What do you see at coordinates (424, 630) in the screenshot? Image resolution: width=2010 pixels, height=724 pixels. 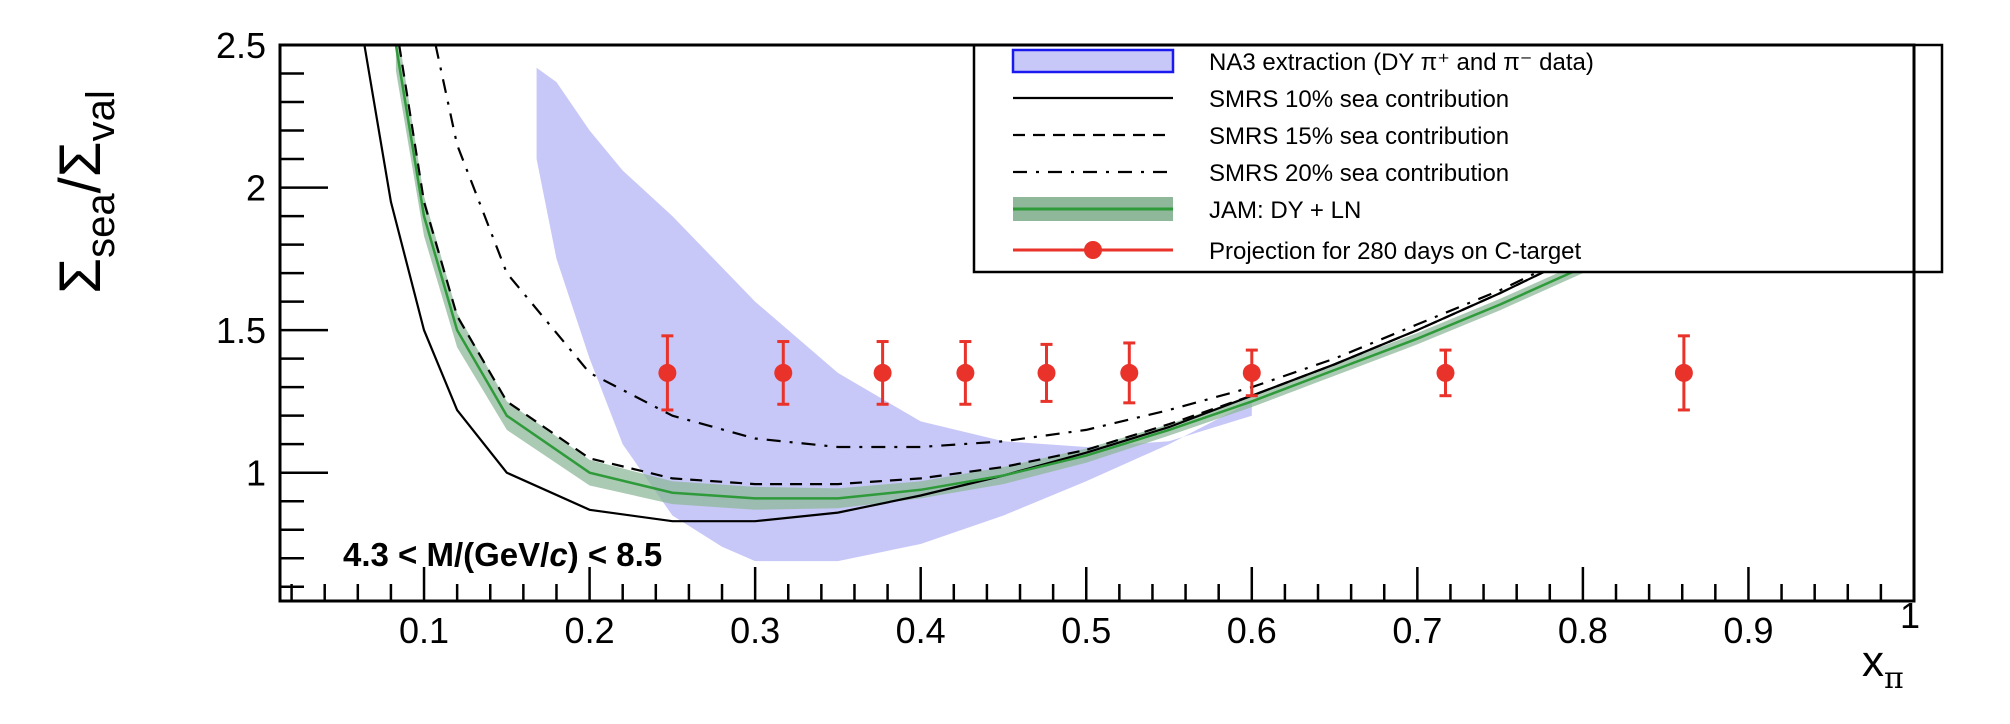 I see `x-tick-label: 0.1` at bounding box center [424, 630].